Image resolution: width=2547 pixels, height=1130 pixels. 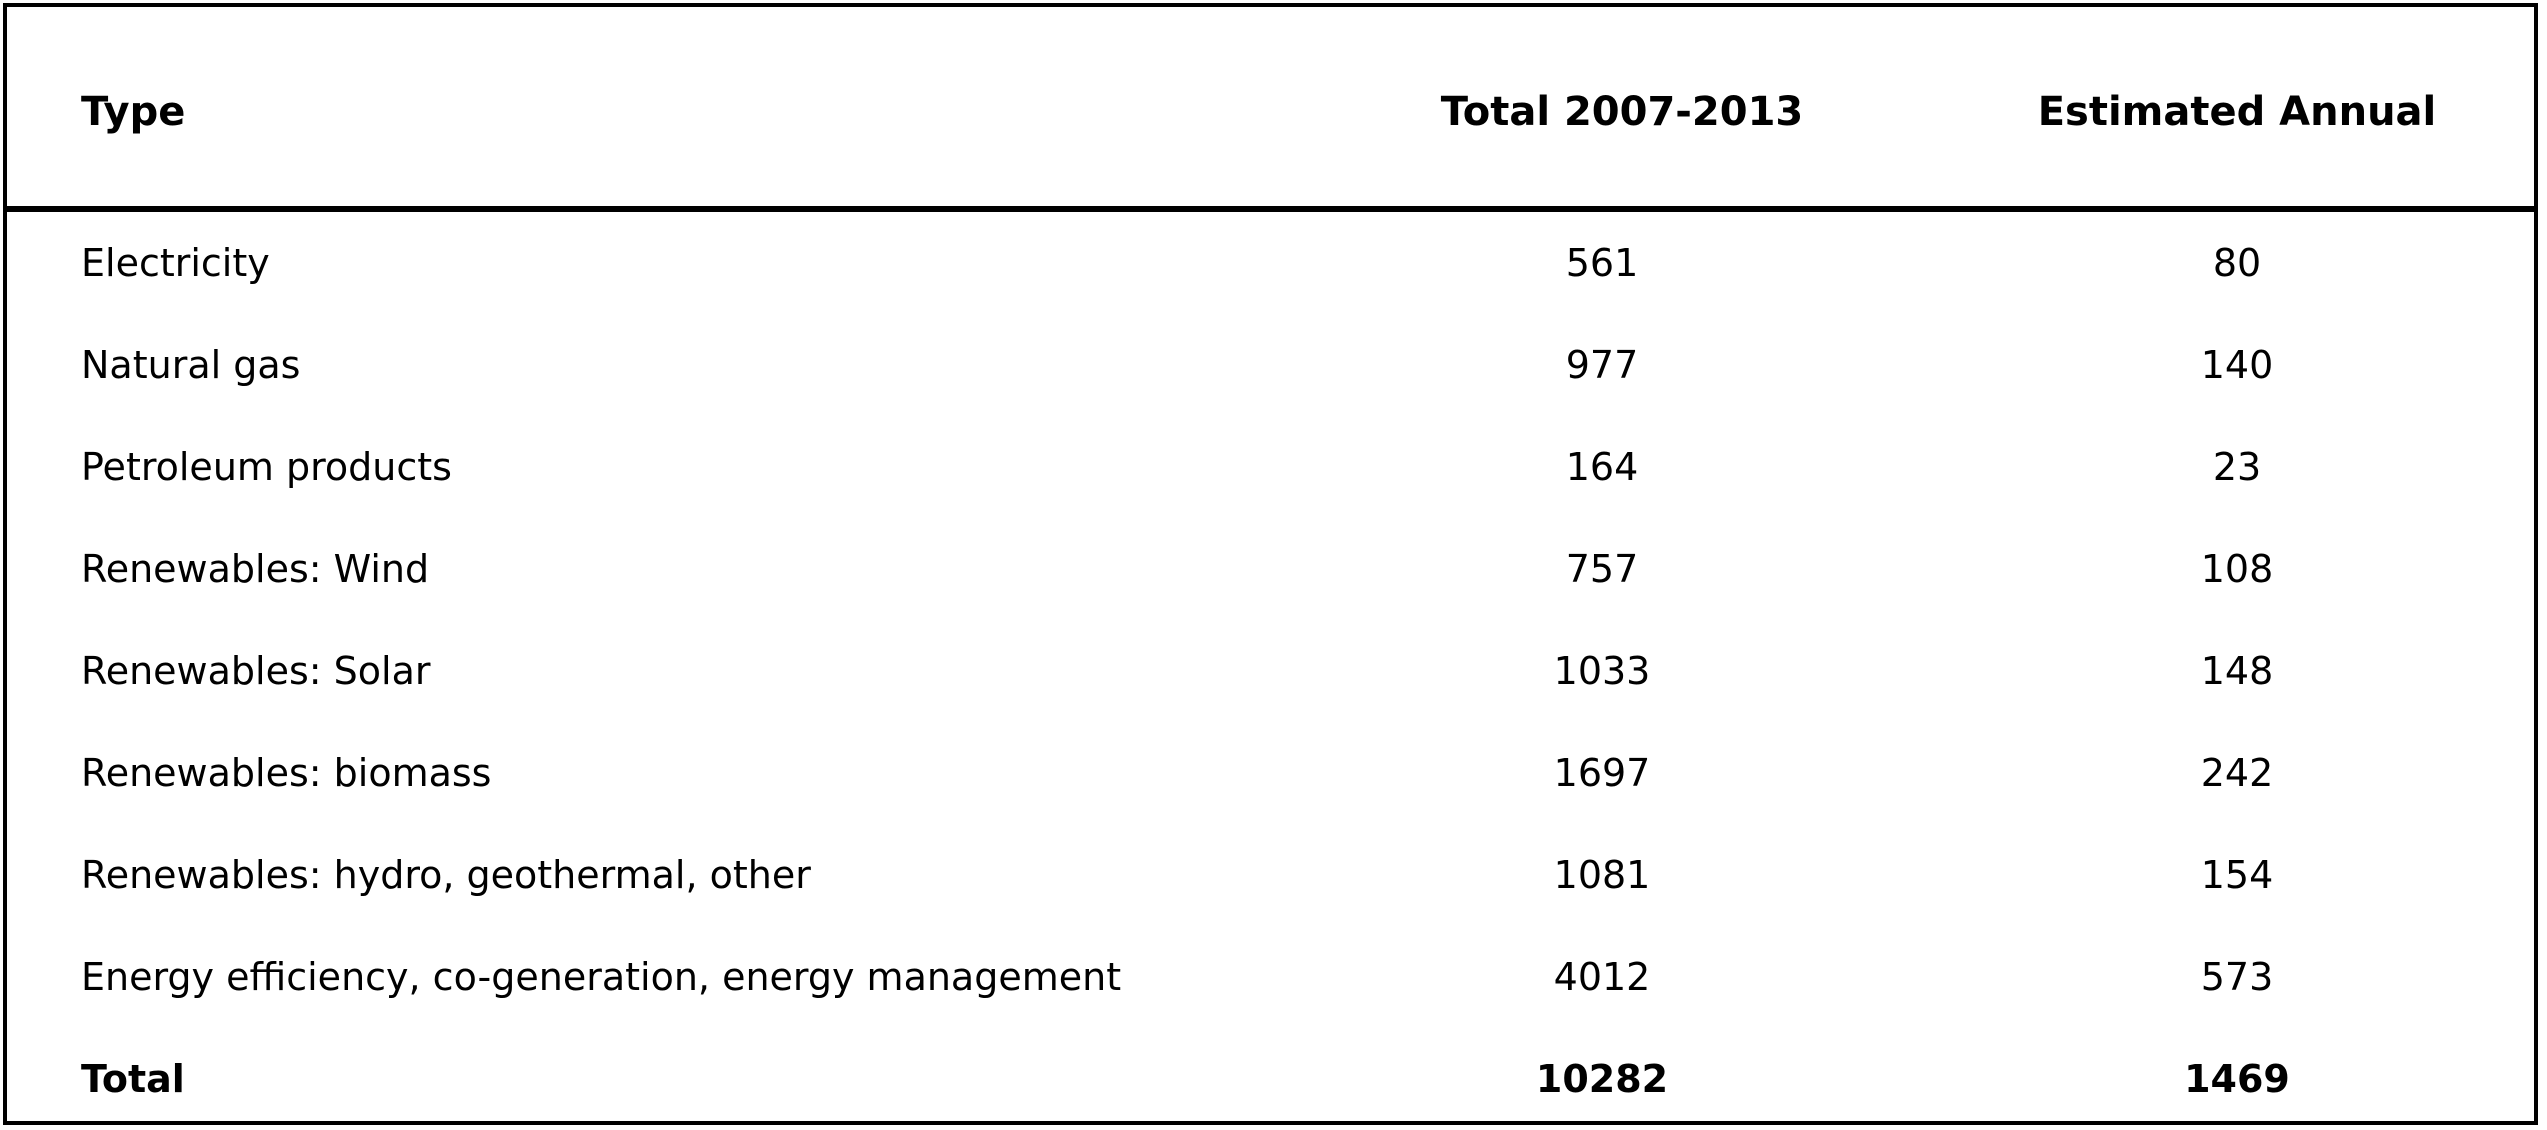 What do you see at coordinates (2237, 365) in the screenshot?
I see `cell-annual: 140` at bounding box center [2237, 365].